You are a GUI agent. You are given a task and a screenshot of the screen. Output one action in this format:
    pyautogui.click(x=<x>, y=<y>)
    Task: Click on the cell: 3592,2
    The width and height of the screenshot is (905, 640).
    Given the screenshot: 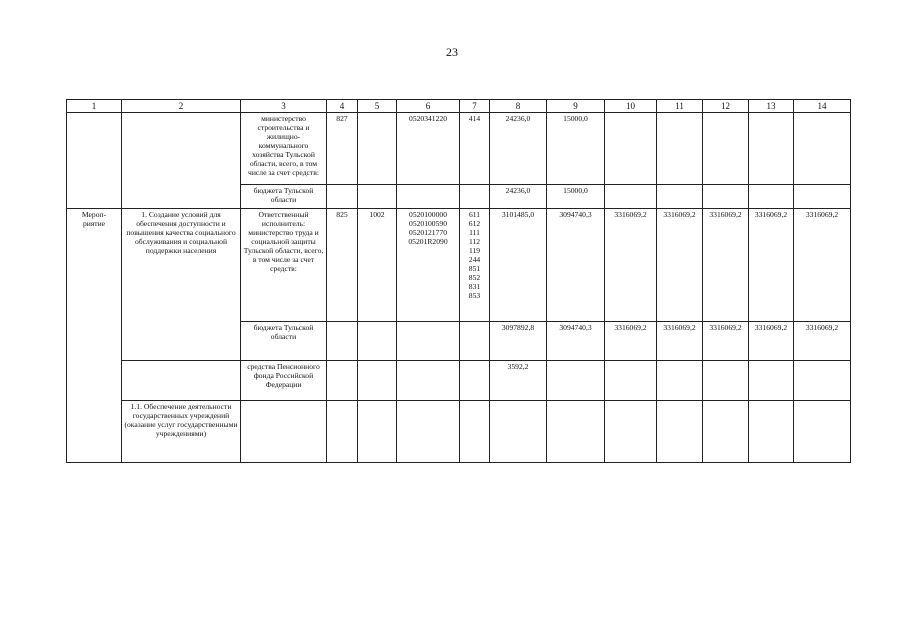 What is the action you would take?
    pyautogui.click(x=518, y=380)
    